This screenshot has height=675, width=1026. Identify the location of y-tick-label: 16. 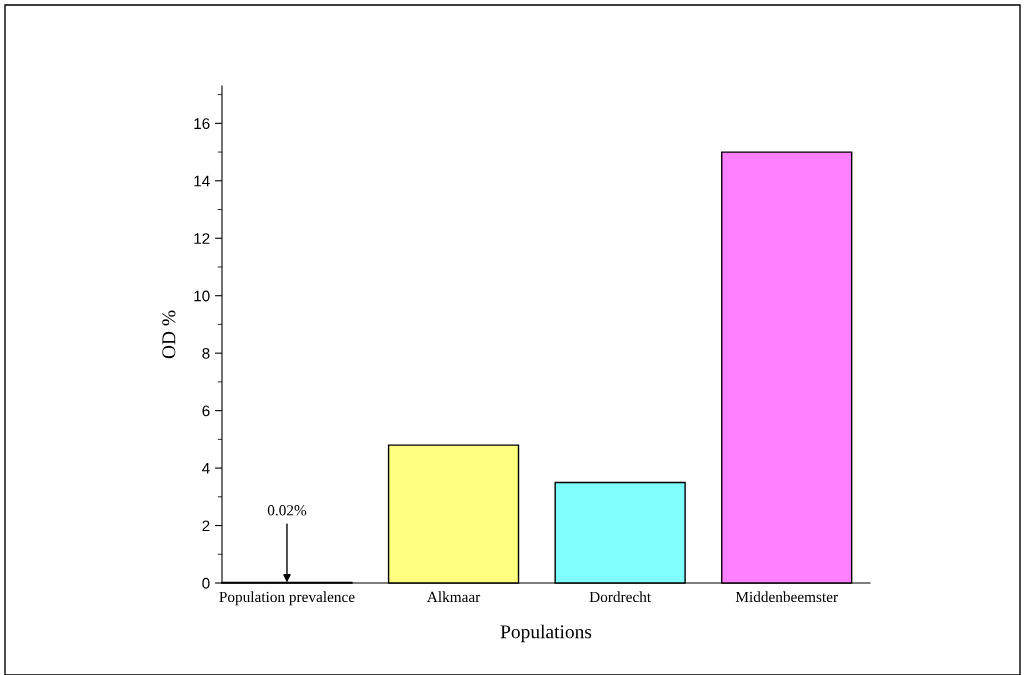
(202, 124).